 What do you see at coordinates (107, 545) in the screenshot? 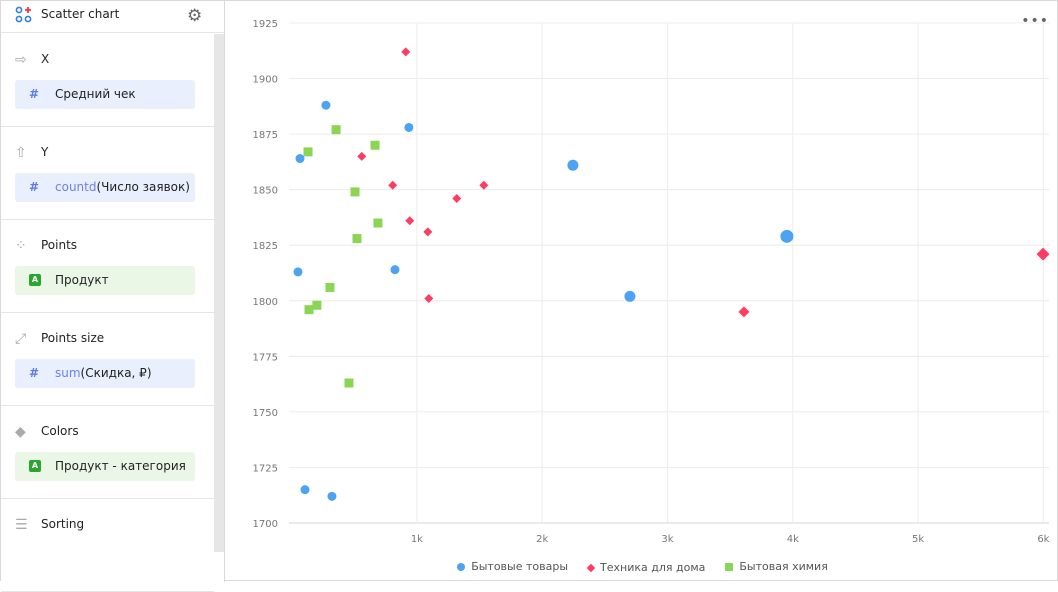
I see `section-sorting: ☰ Sorting` at bounding box center [107, 545].